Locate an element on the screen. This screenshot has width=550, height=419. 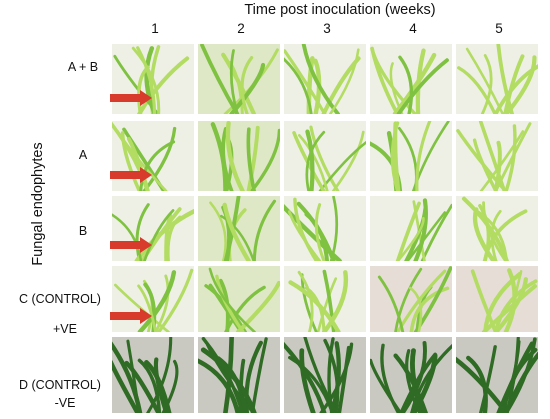
plant-photo-row3-week2 is located at coordinates (239, 228).